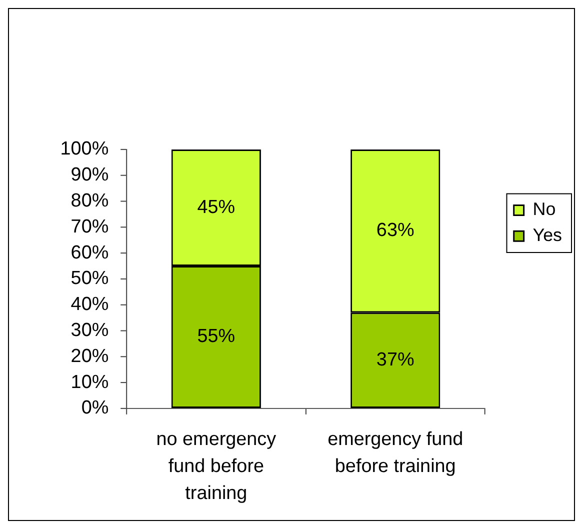 This screenshot has width=579, height=529. Describe the element at coordinates (84, 149) in the screenshot. I see `y-tick-label: 100%` at that location.